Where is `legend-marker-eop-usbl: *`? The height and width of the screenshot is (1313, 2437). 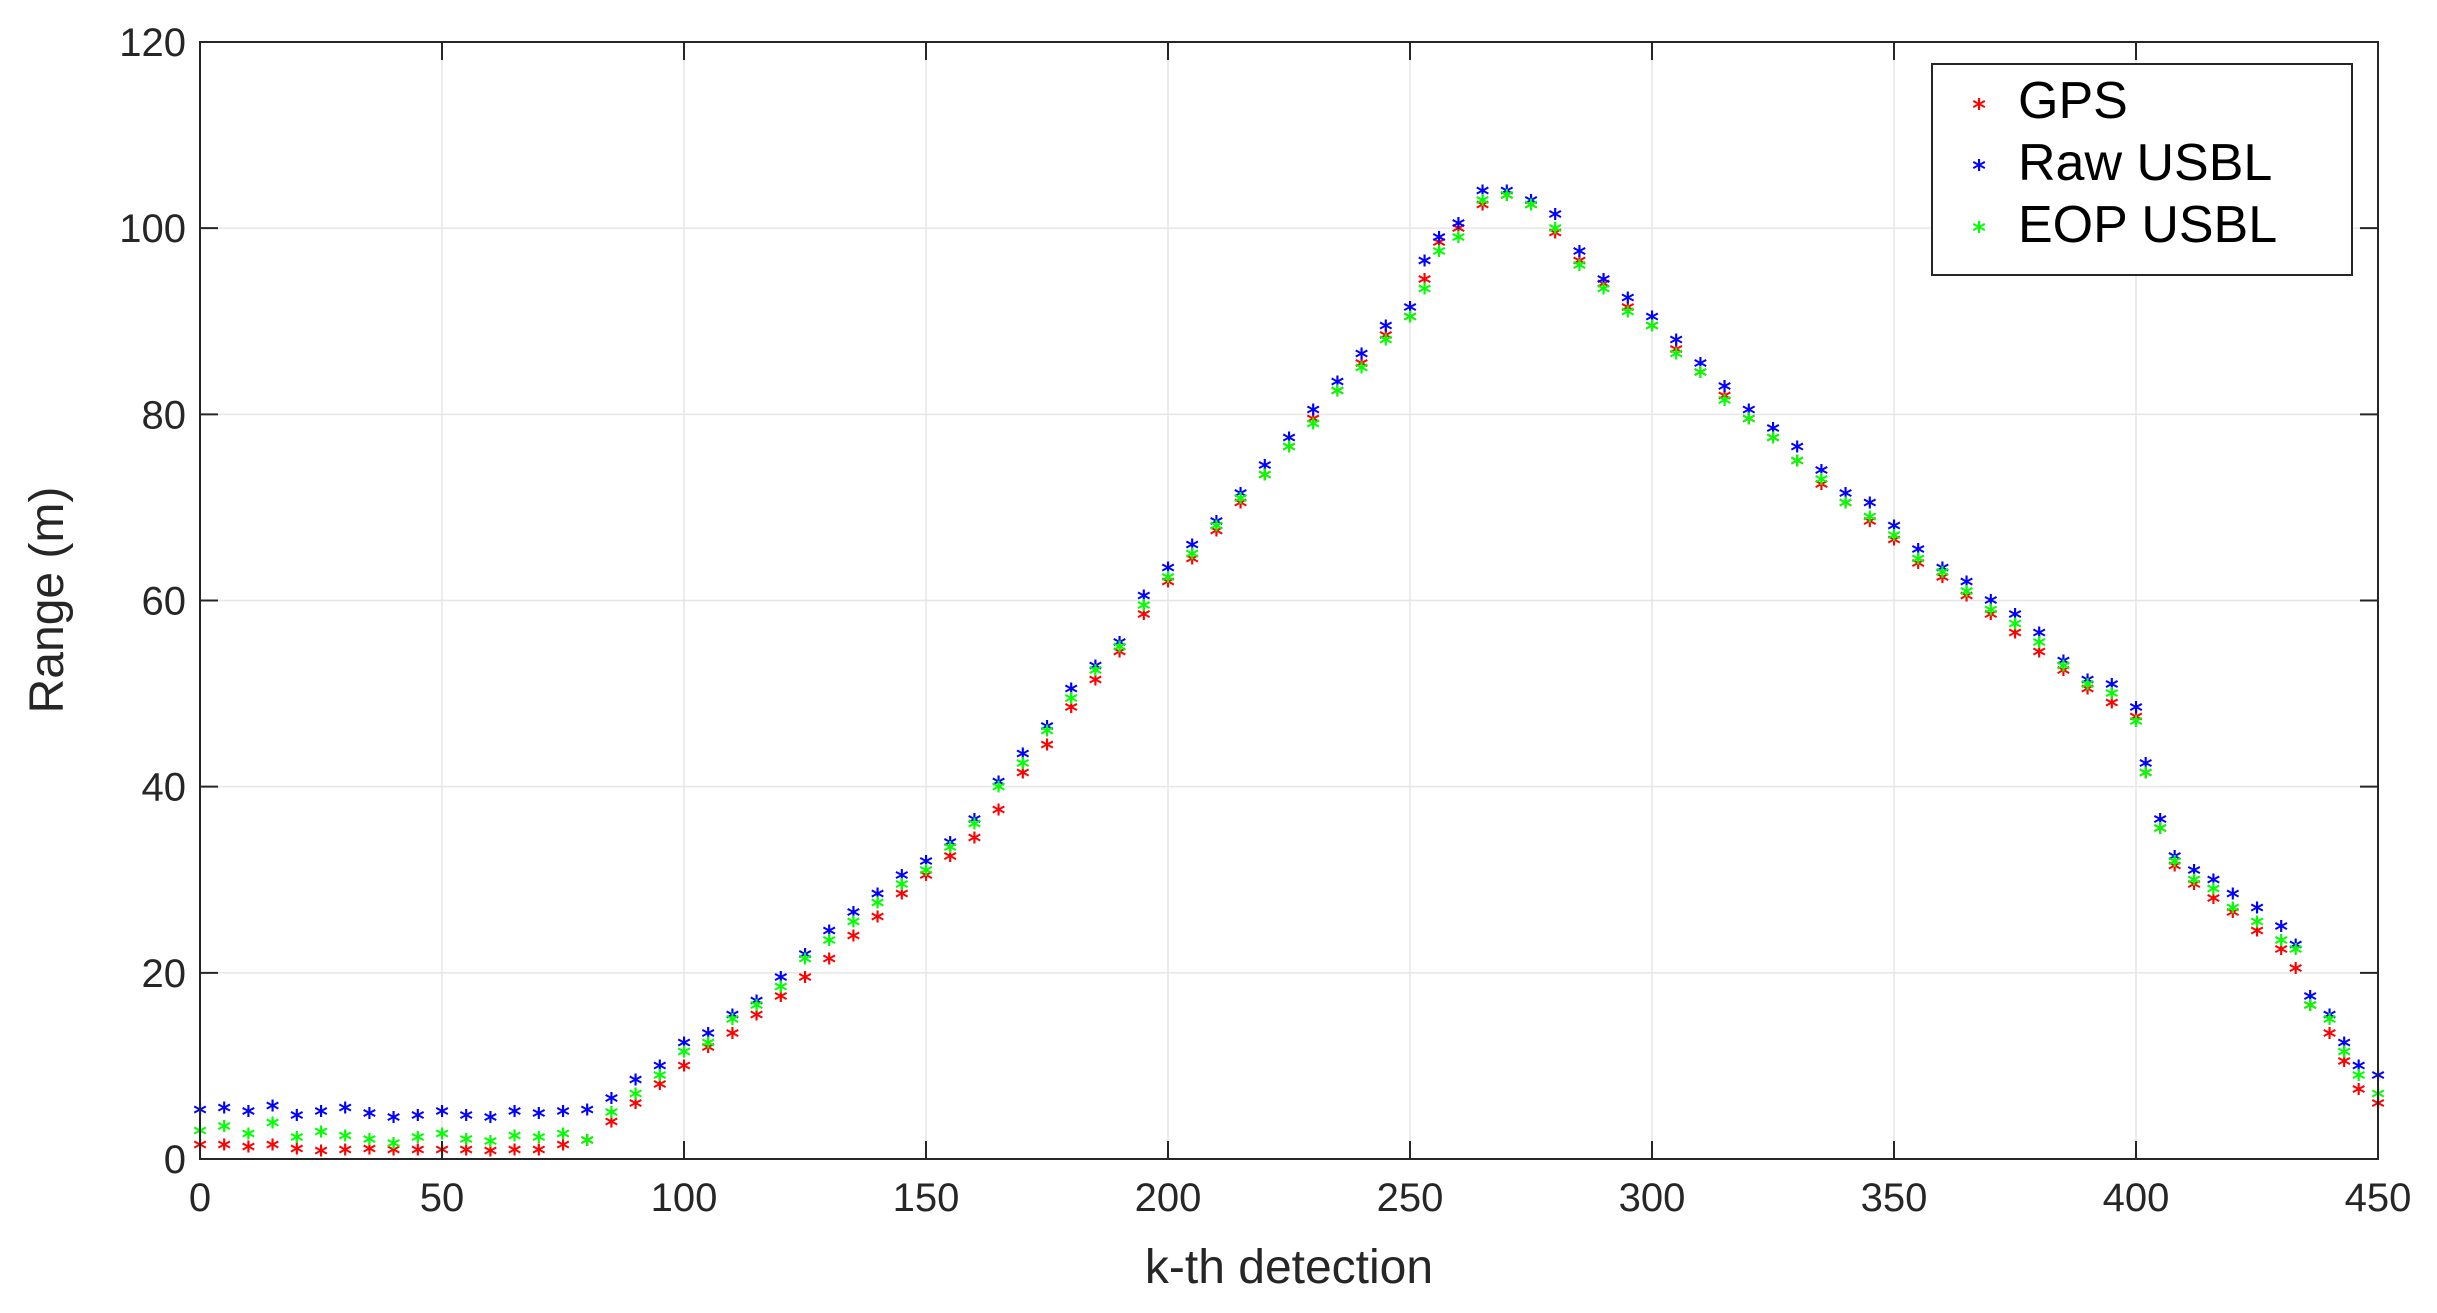 legend-marker-eop-usbl: * is located at coordinates (1979, 232).